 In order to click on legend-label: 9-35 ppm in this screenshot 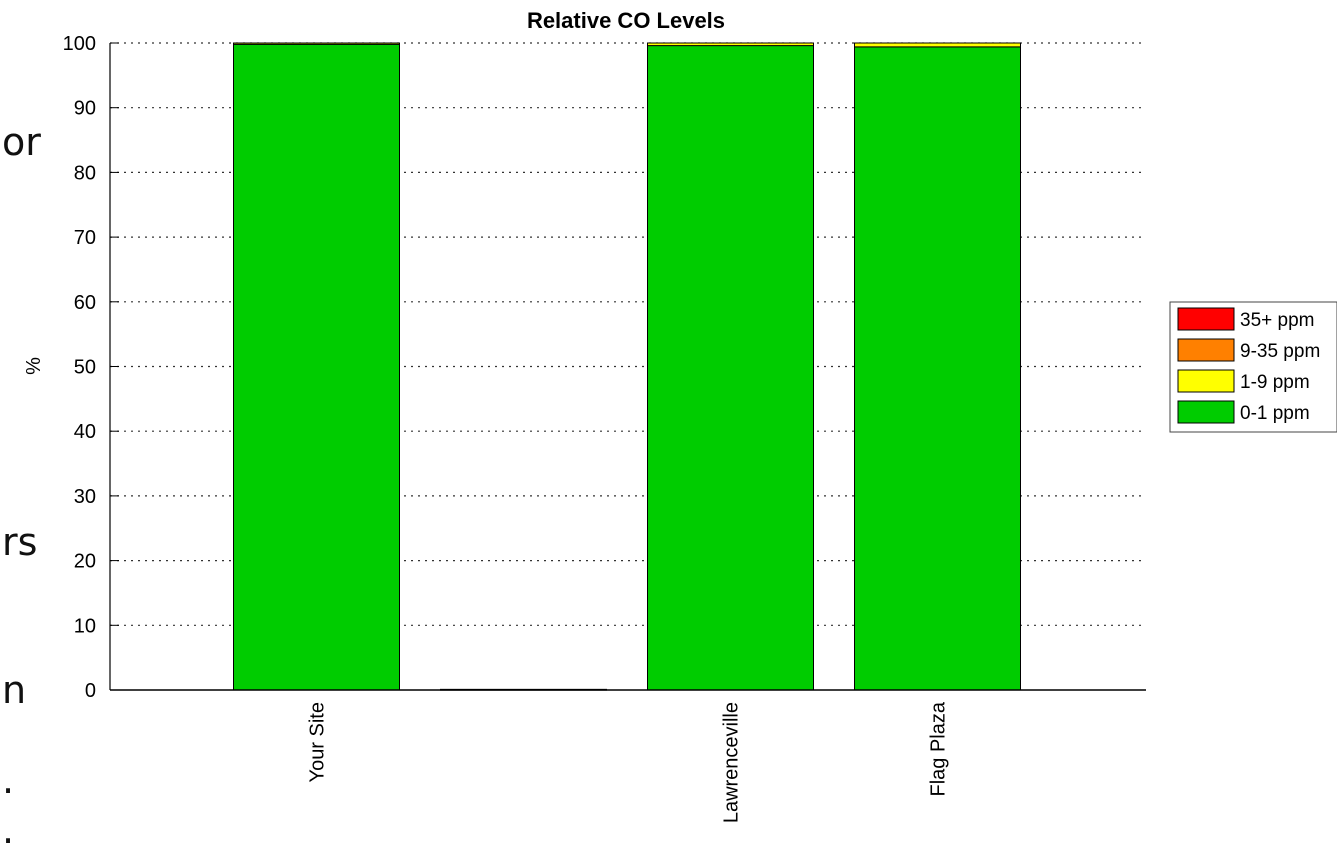, I will do `click(1280, 351)`.